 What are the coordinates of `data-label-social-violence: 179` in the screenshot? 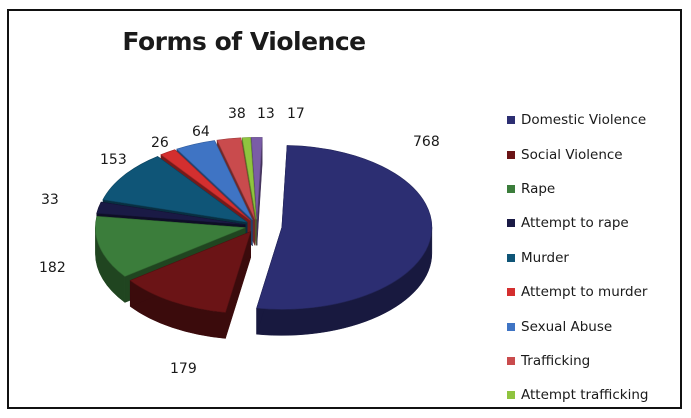 It's located at (183, 369).